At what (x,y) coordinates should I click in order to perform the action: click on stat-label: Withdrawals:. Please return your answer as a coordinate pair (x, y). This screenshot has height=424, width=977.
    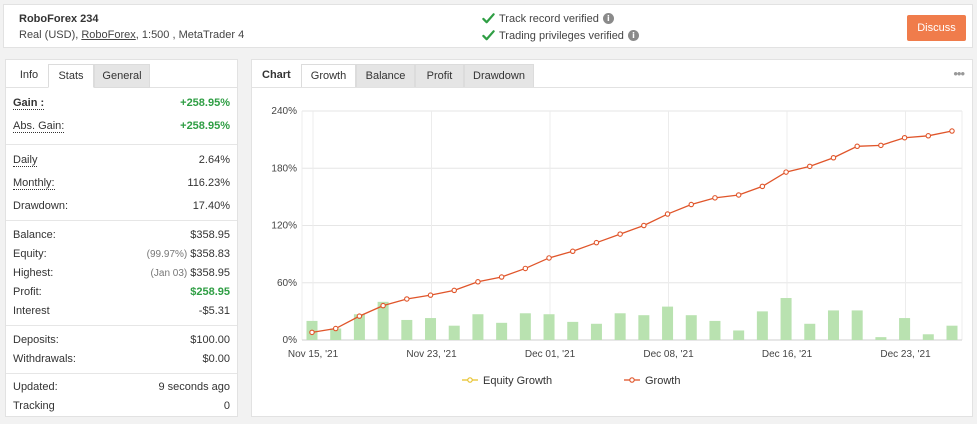
    Looking at the image, I should click on (44, 359).